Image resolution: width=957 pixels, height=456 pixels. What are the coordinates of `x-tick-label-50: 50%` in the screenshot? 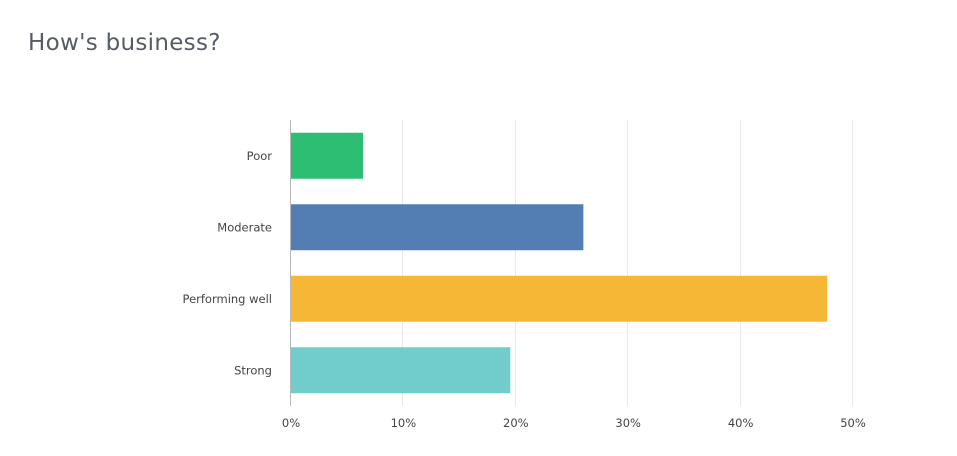 It's located at (853, 423).